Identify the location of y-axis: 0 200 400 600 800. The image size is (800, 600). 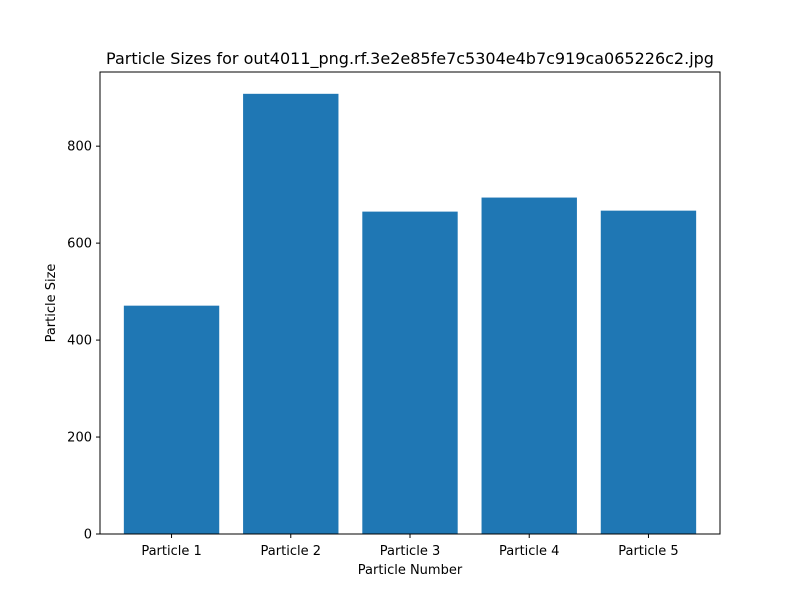
(83, 341).